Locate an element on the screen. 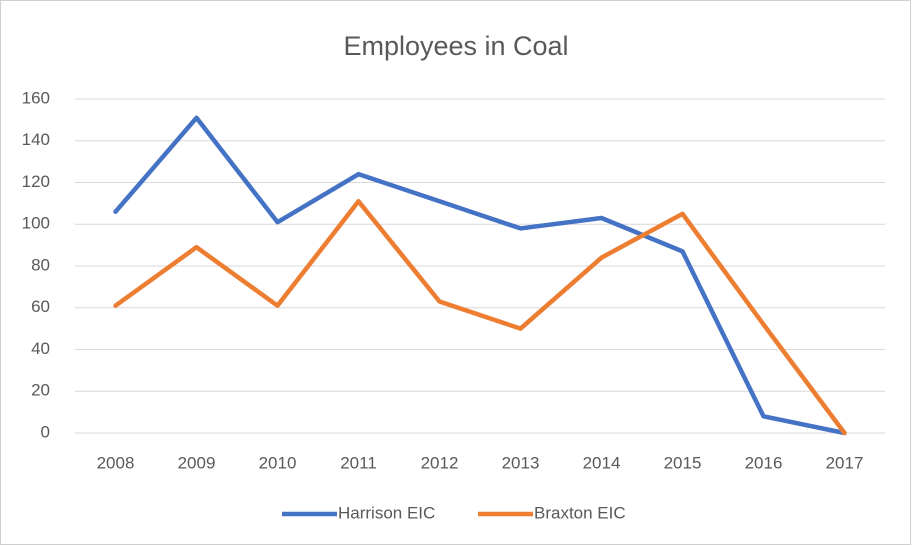 This screenshot has height=546, width=912. x-tick-label: 2012 is located at coordinates (440, 462).